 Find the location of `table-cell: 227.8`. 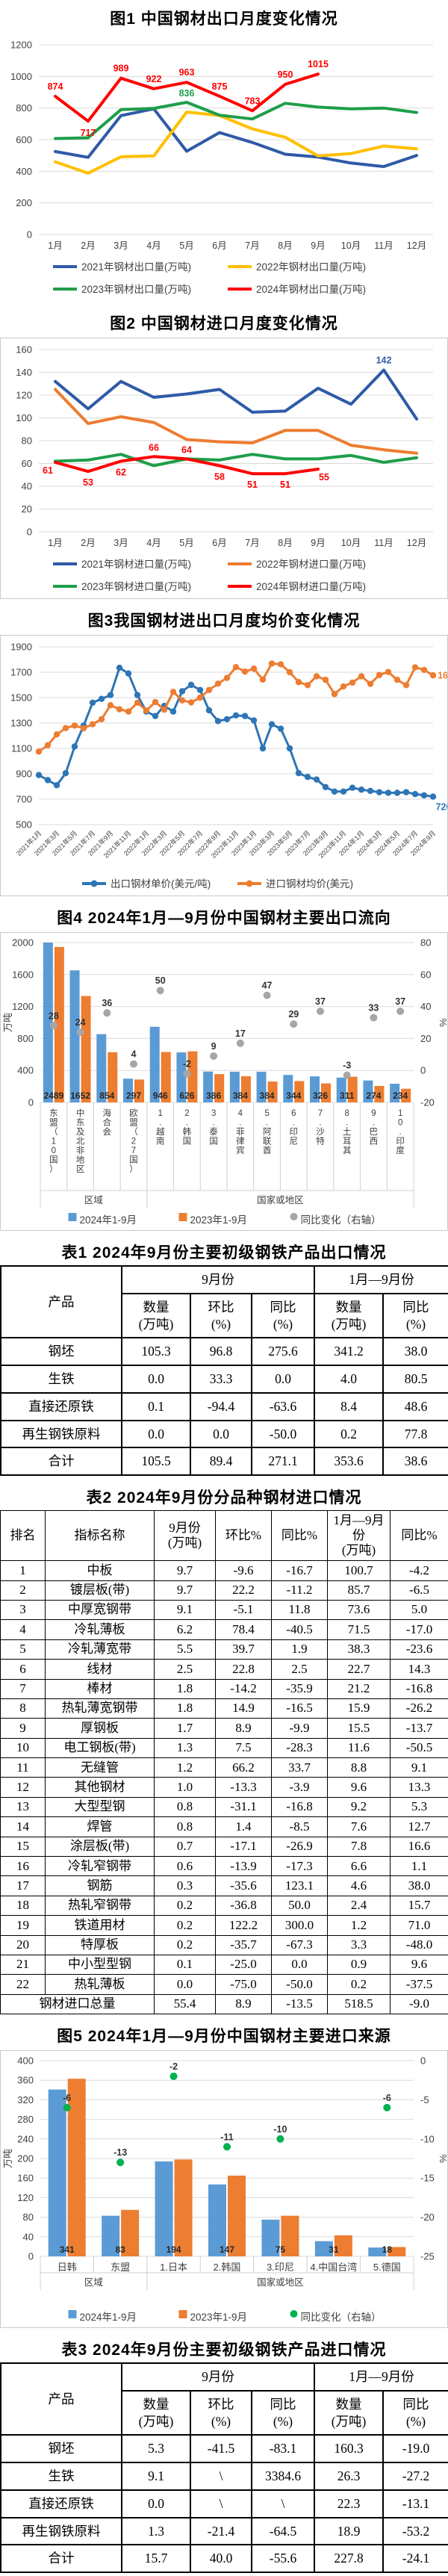

table-cell: 227.8 is located at coordinates (348, 2559).